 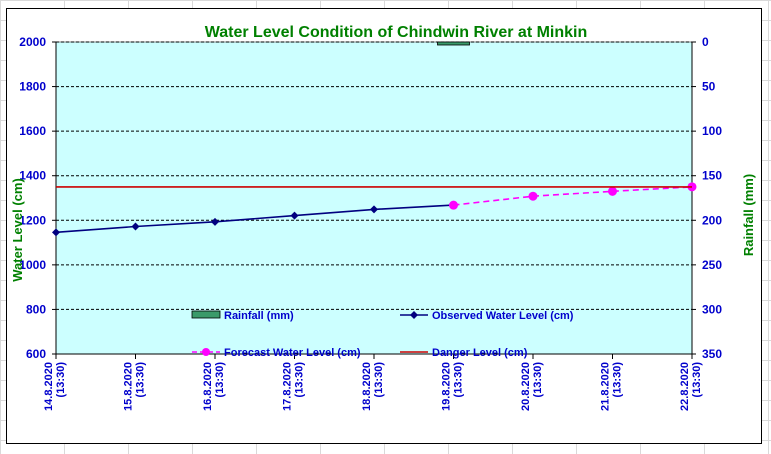 What do you see at coordinates (480, 353) in the screenshot?
I see `legend-label: Danger Level (cm)` at bounding box center [480, 353].